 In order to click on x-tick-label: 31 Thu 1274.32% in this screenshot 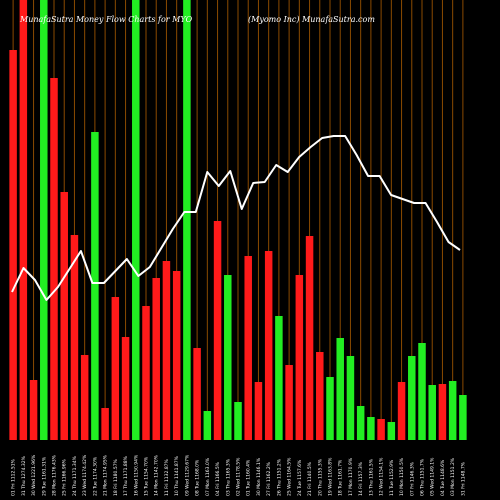, I will do `click(24, 475)`.